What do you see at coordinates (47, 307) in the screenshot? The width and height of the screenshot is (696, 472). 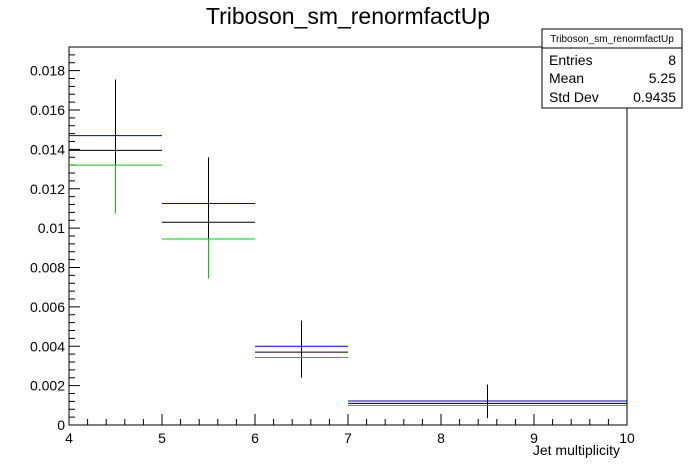 I see `y-tick-label: 0.006` at bounding box center [47, 307].